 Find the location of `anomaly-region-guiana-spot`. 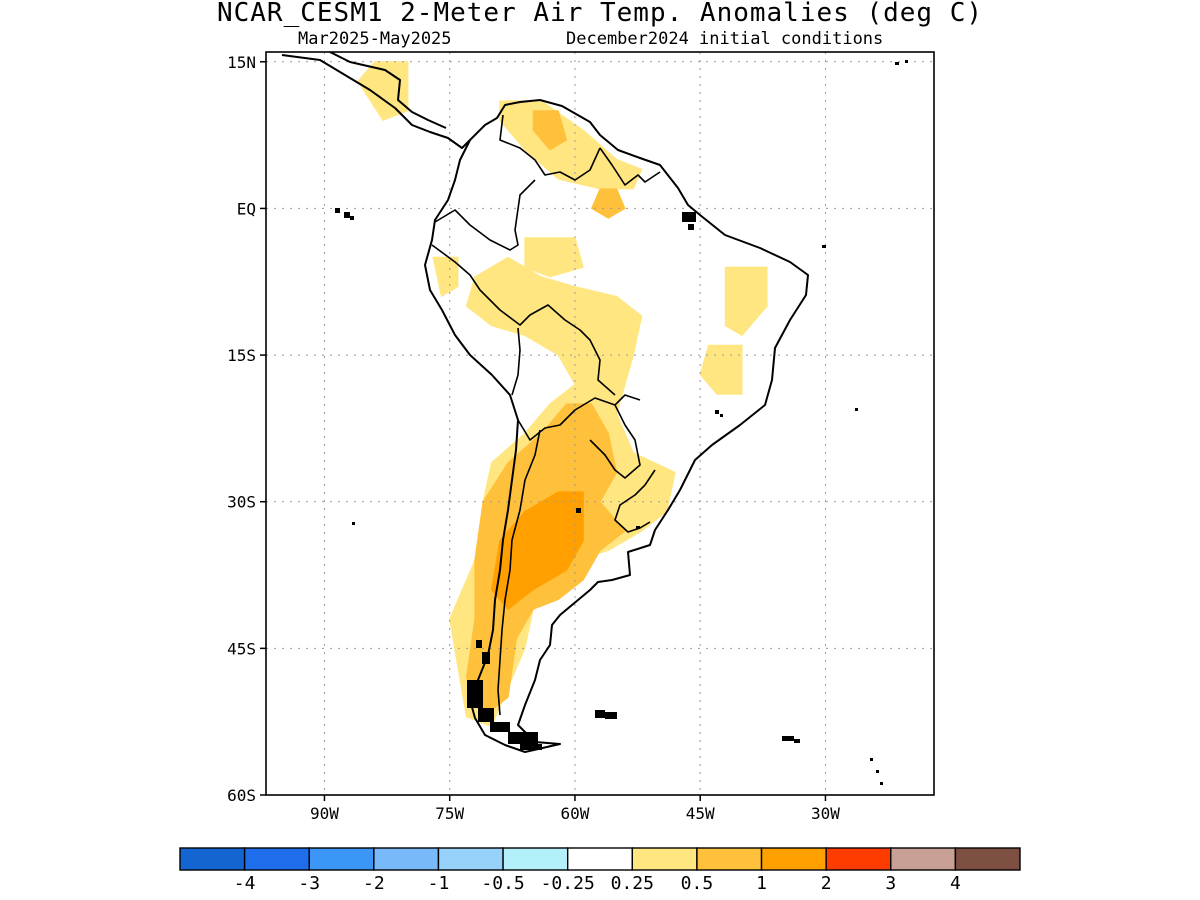

anomaly-region-guiana-spot is located at coordinates (608, 203).